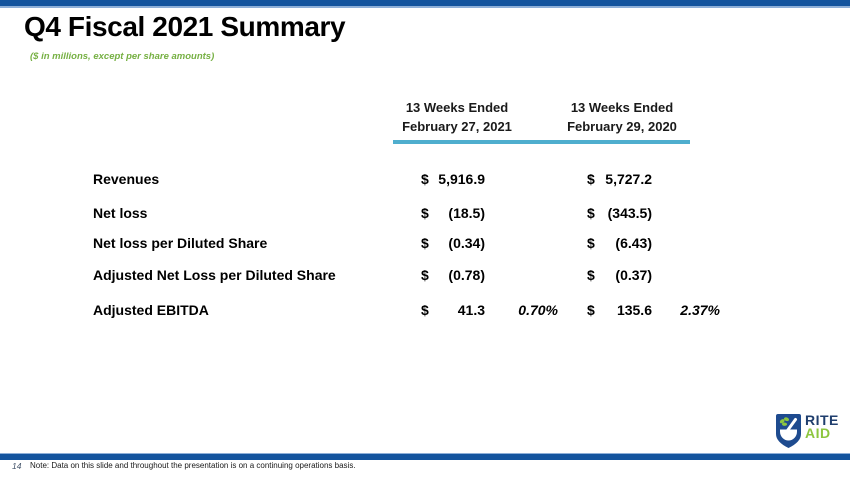 The image size is (850, 477). What do you see at coordinates (466, 243) in the screenshot?
I see `value-2021: (0.34)` at bounding box center [466, 243].